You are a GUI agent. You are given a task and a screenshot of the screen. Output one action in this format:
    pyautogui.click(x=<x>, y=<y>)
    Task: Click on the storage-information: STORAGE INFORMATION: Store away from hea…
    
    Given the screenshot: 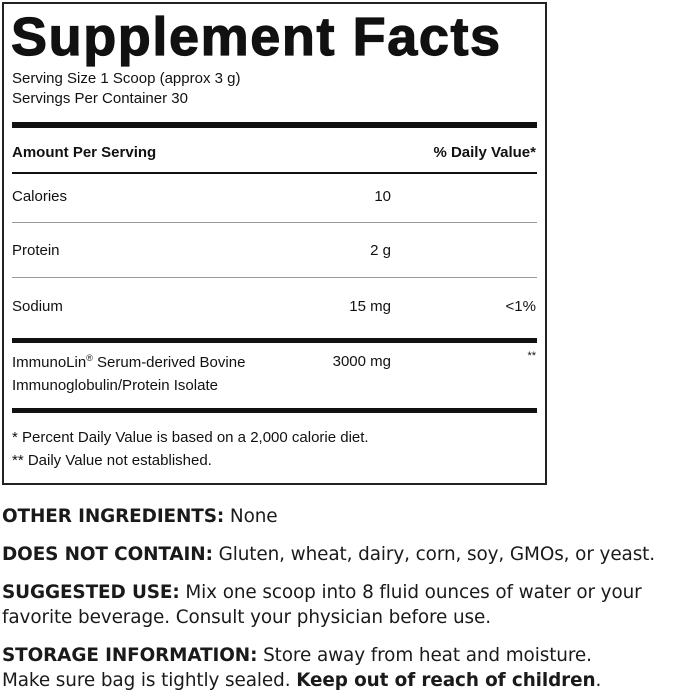 What is the action you would take?
    pyautogui.click(x=297, y=655)
    